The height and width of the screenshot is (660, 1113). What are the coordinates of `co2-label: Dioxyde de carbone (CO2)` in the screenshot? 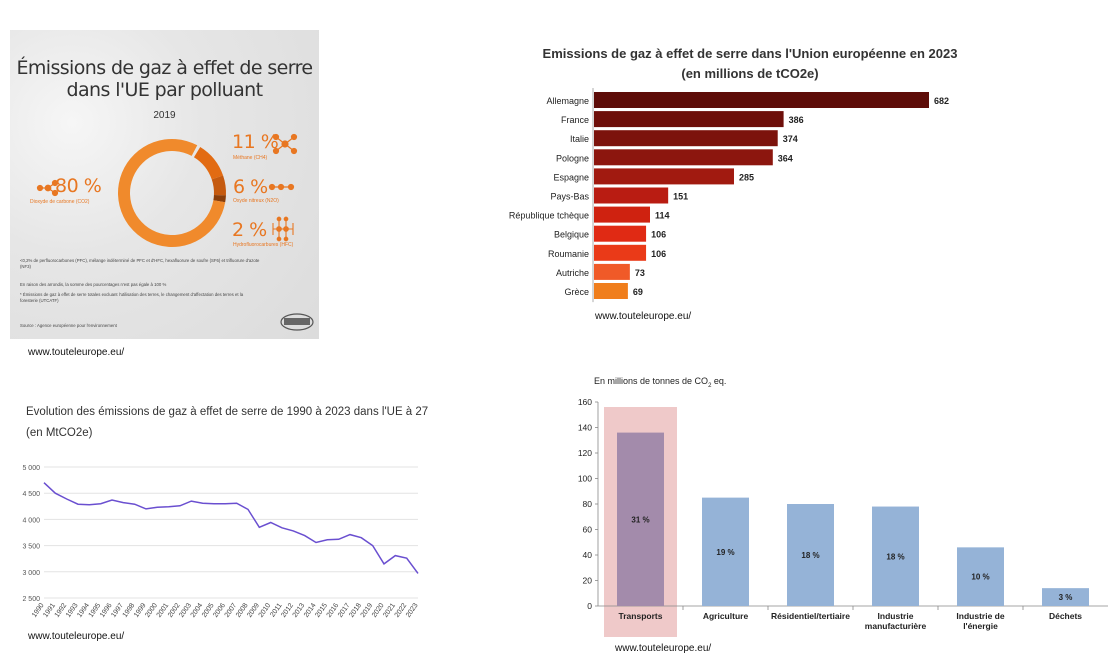 It's located at (60, 202).